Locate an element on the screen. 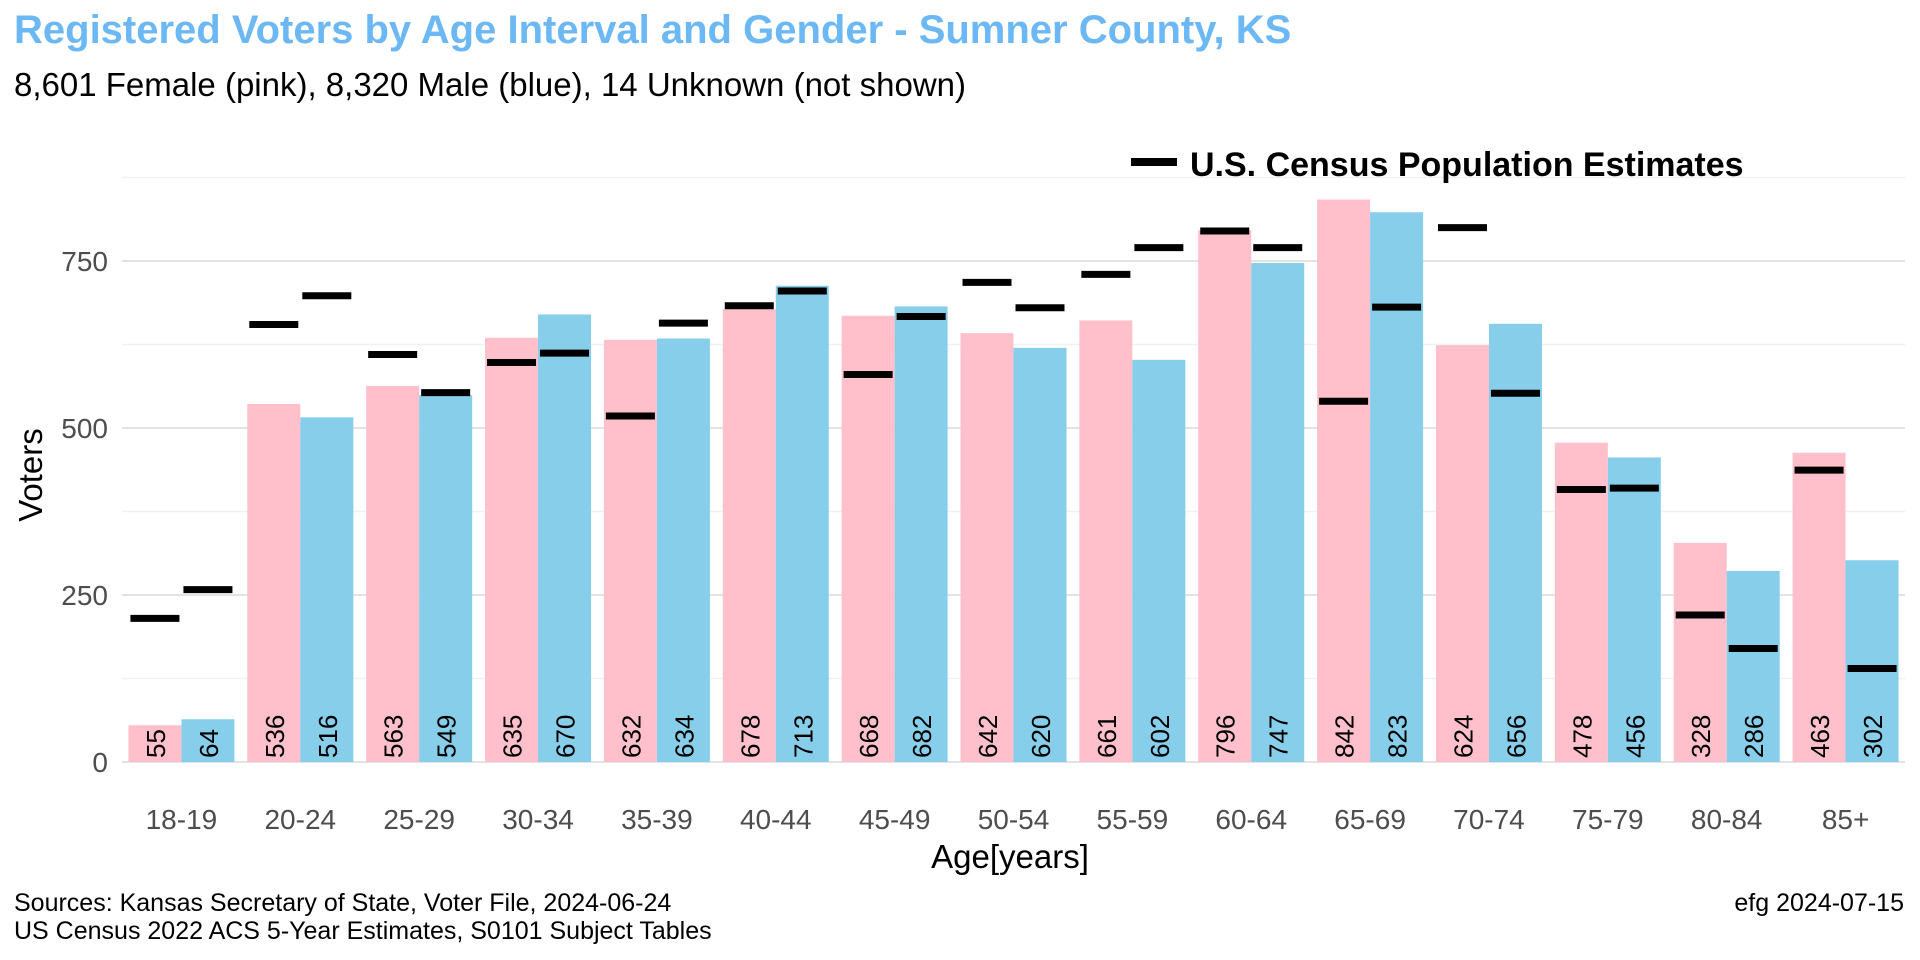 This screenshot has width=1920, height=960. x-tick-label: 30-34 is located at coordinates (538, 819).